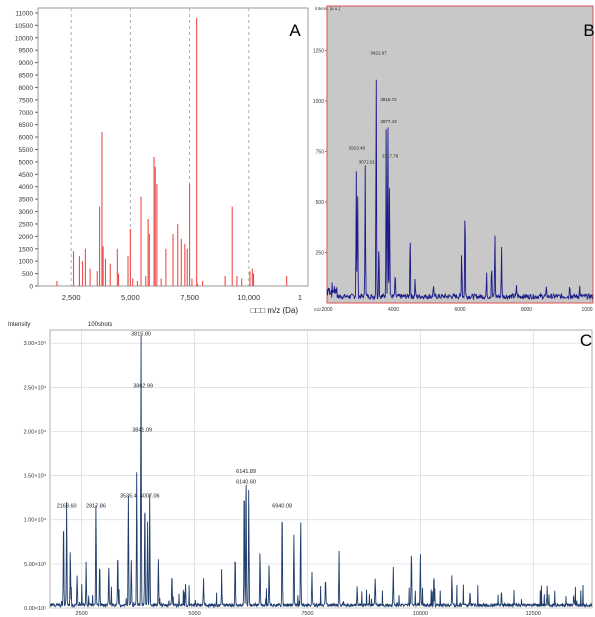 The width and height of the screenshot is (595, 617). I want to click on y-tick-label-a: 8000, so click(26, 88).